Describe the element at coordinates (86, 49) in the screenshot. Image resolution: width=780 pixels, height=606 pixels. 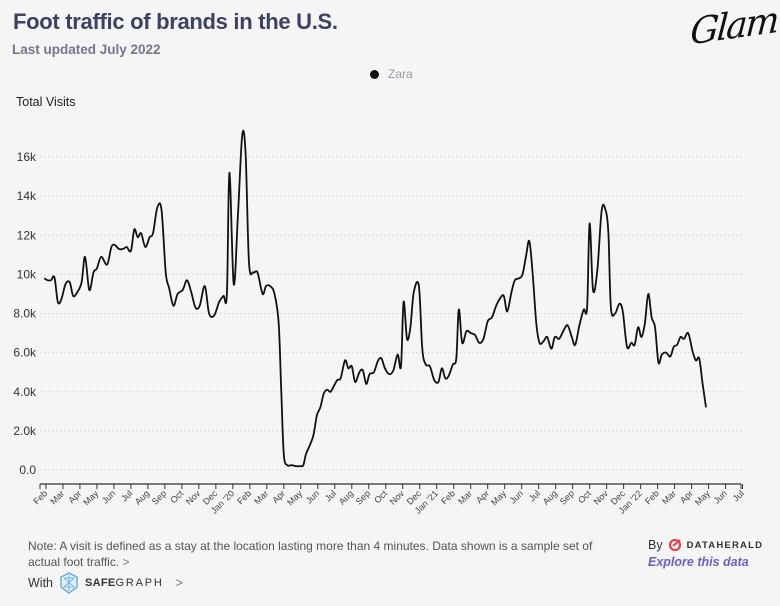
I see `chart-subtitle: Last updated July 2022` at that location.